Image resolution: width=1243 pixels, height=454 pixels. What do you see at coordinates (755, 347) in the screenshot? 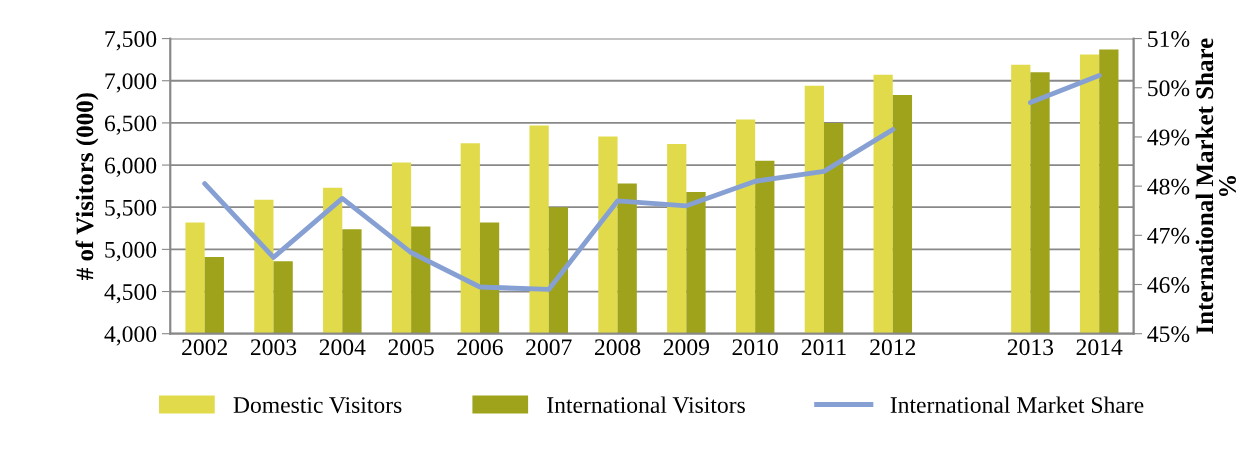
I see `x-tick-label: 2010` at bounding box center [755, 347].